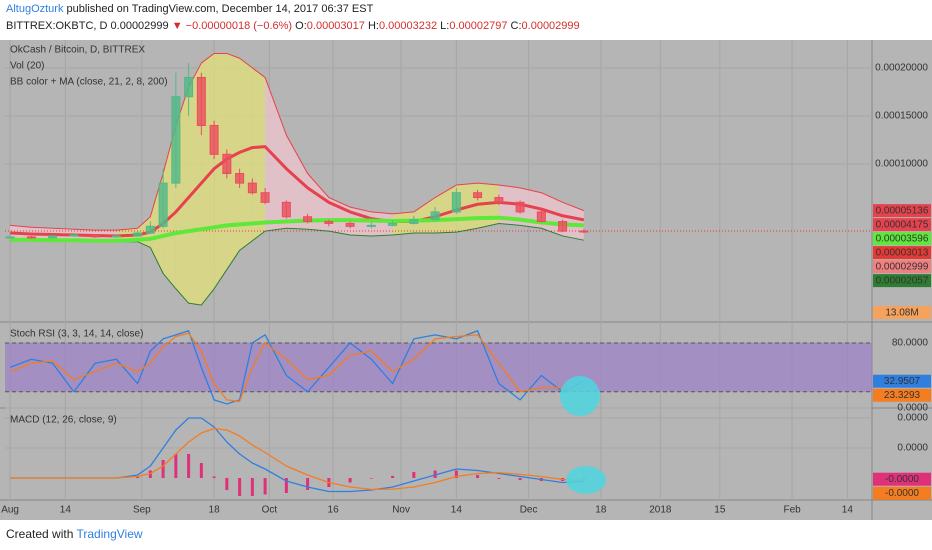  What do you see at coordinates (10, 510) in the screenshot?
I see `x-tick-label: Aug` at bounding box center [10, 510].